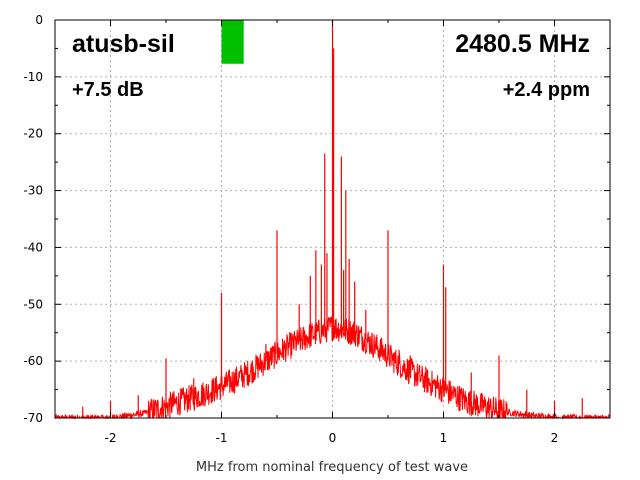  I want to click on x-tick-label: -1, so click(222, 438).